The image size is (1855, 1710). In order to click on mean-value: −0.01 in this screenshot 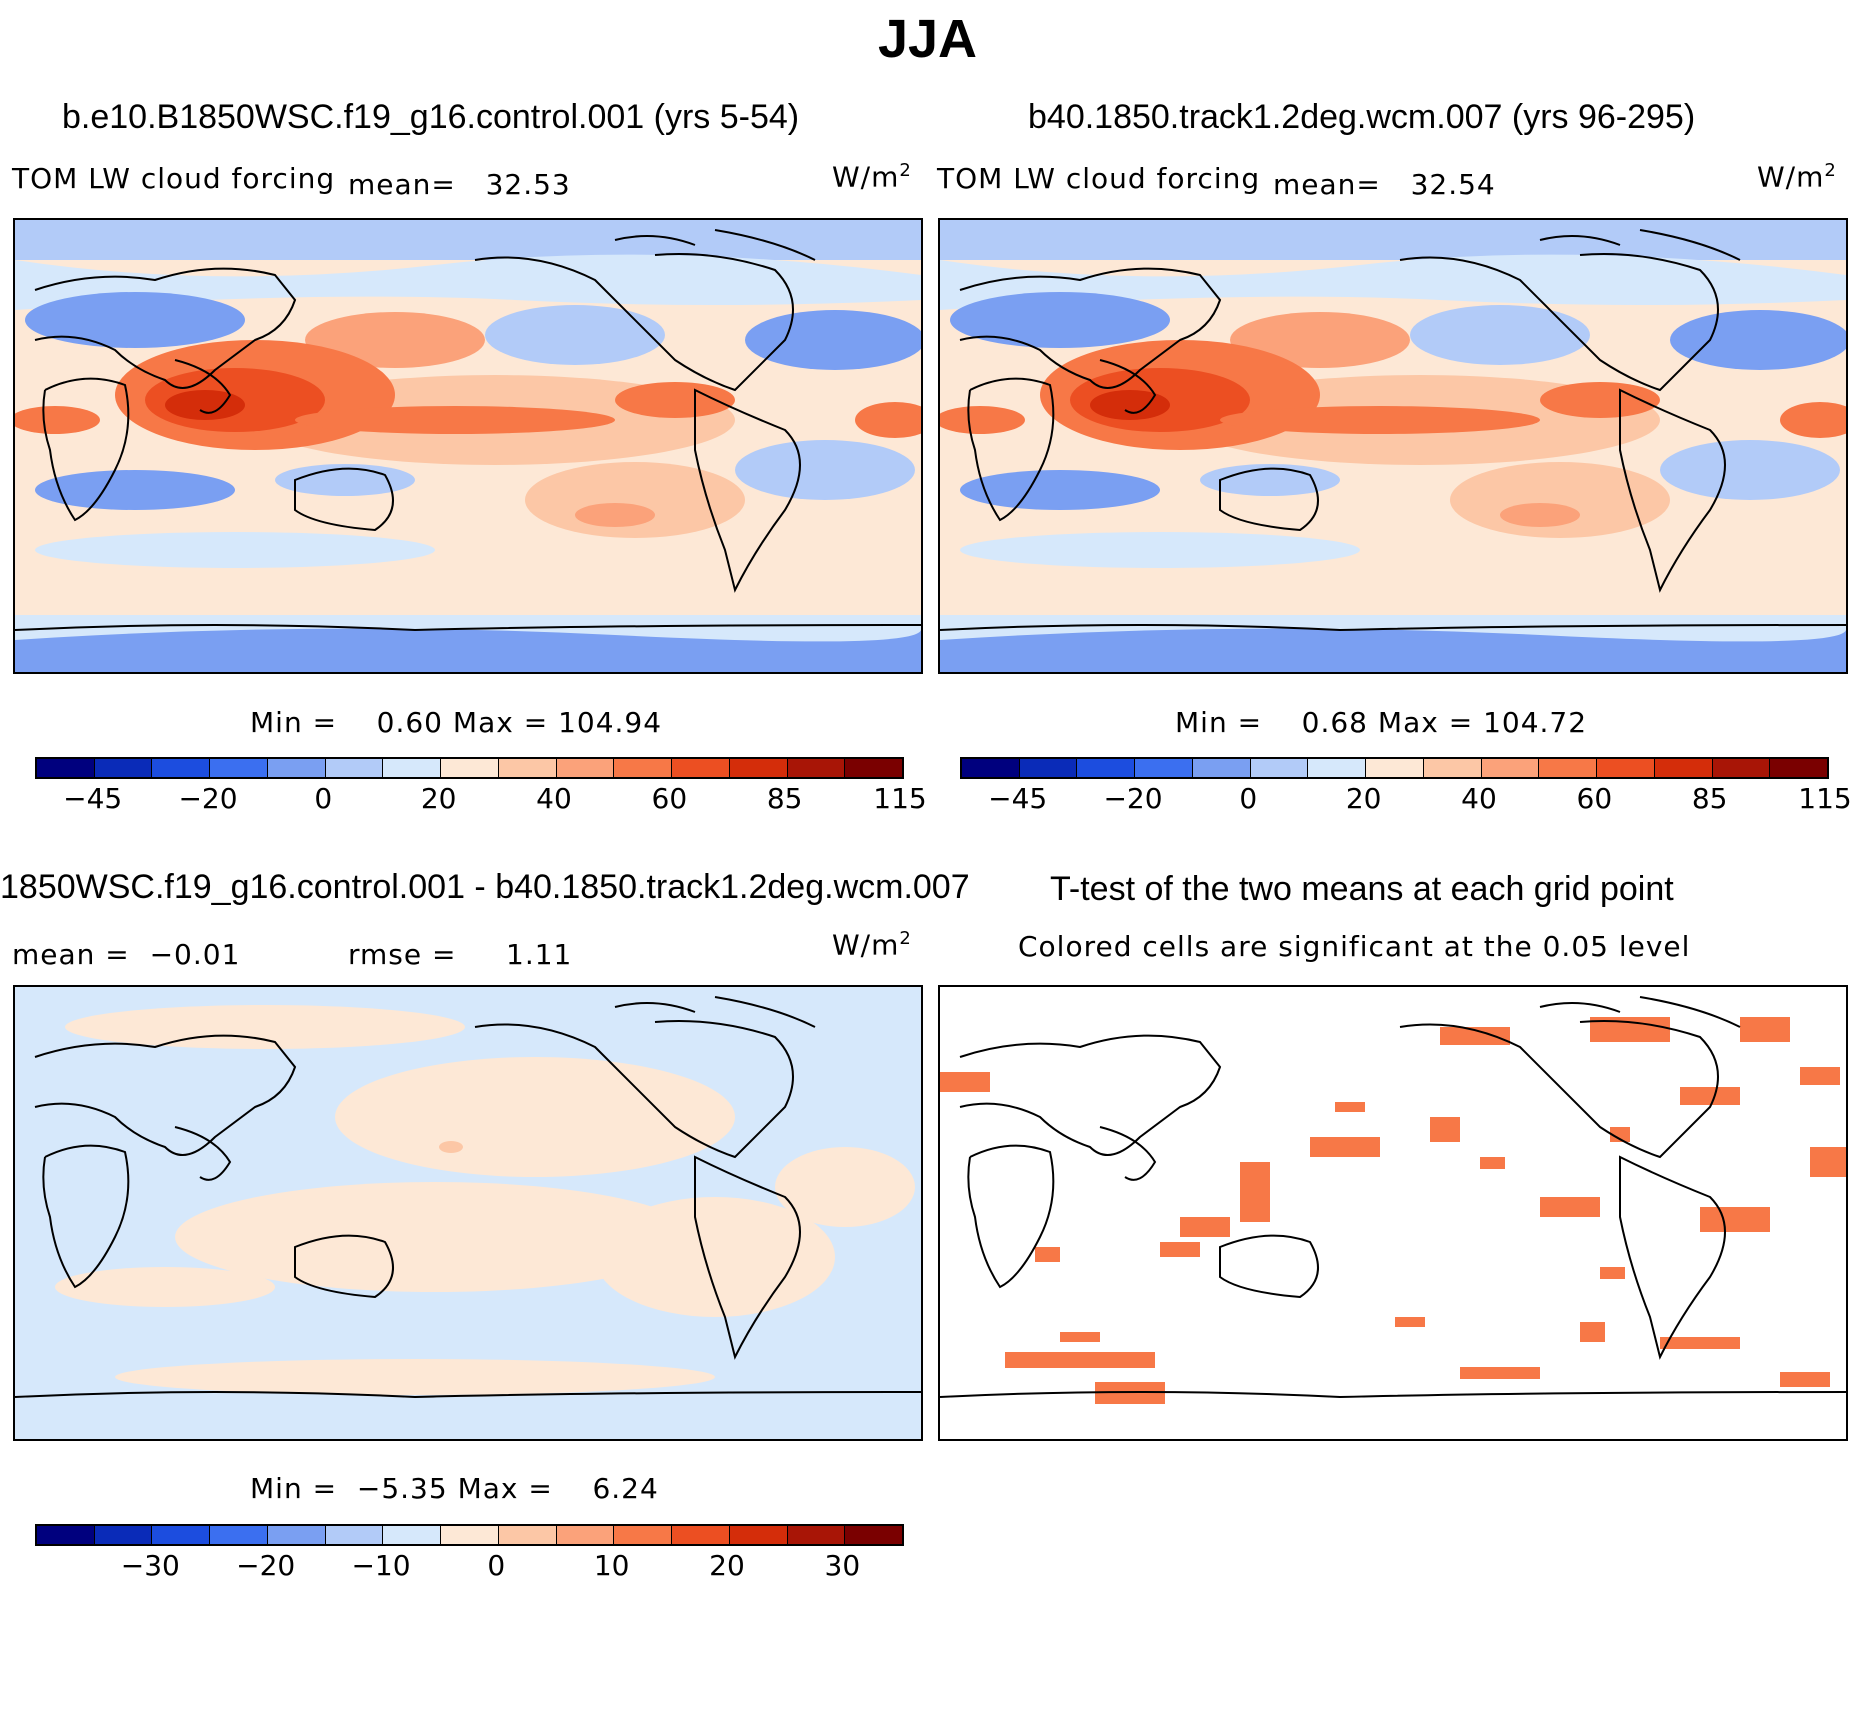, I will do `click(195, 954)`.